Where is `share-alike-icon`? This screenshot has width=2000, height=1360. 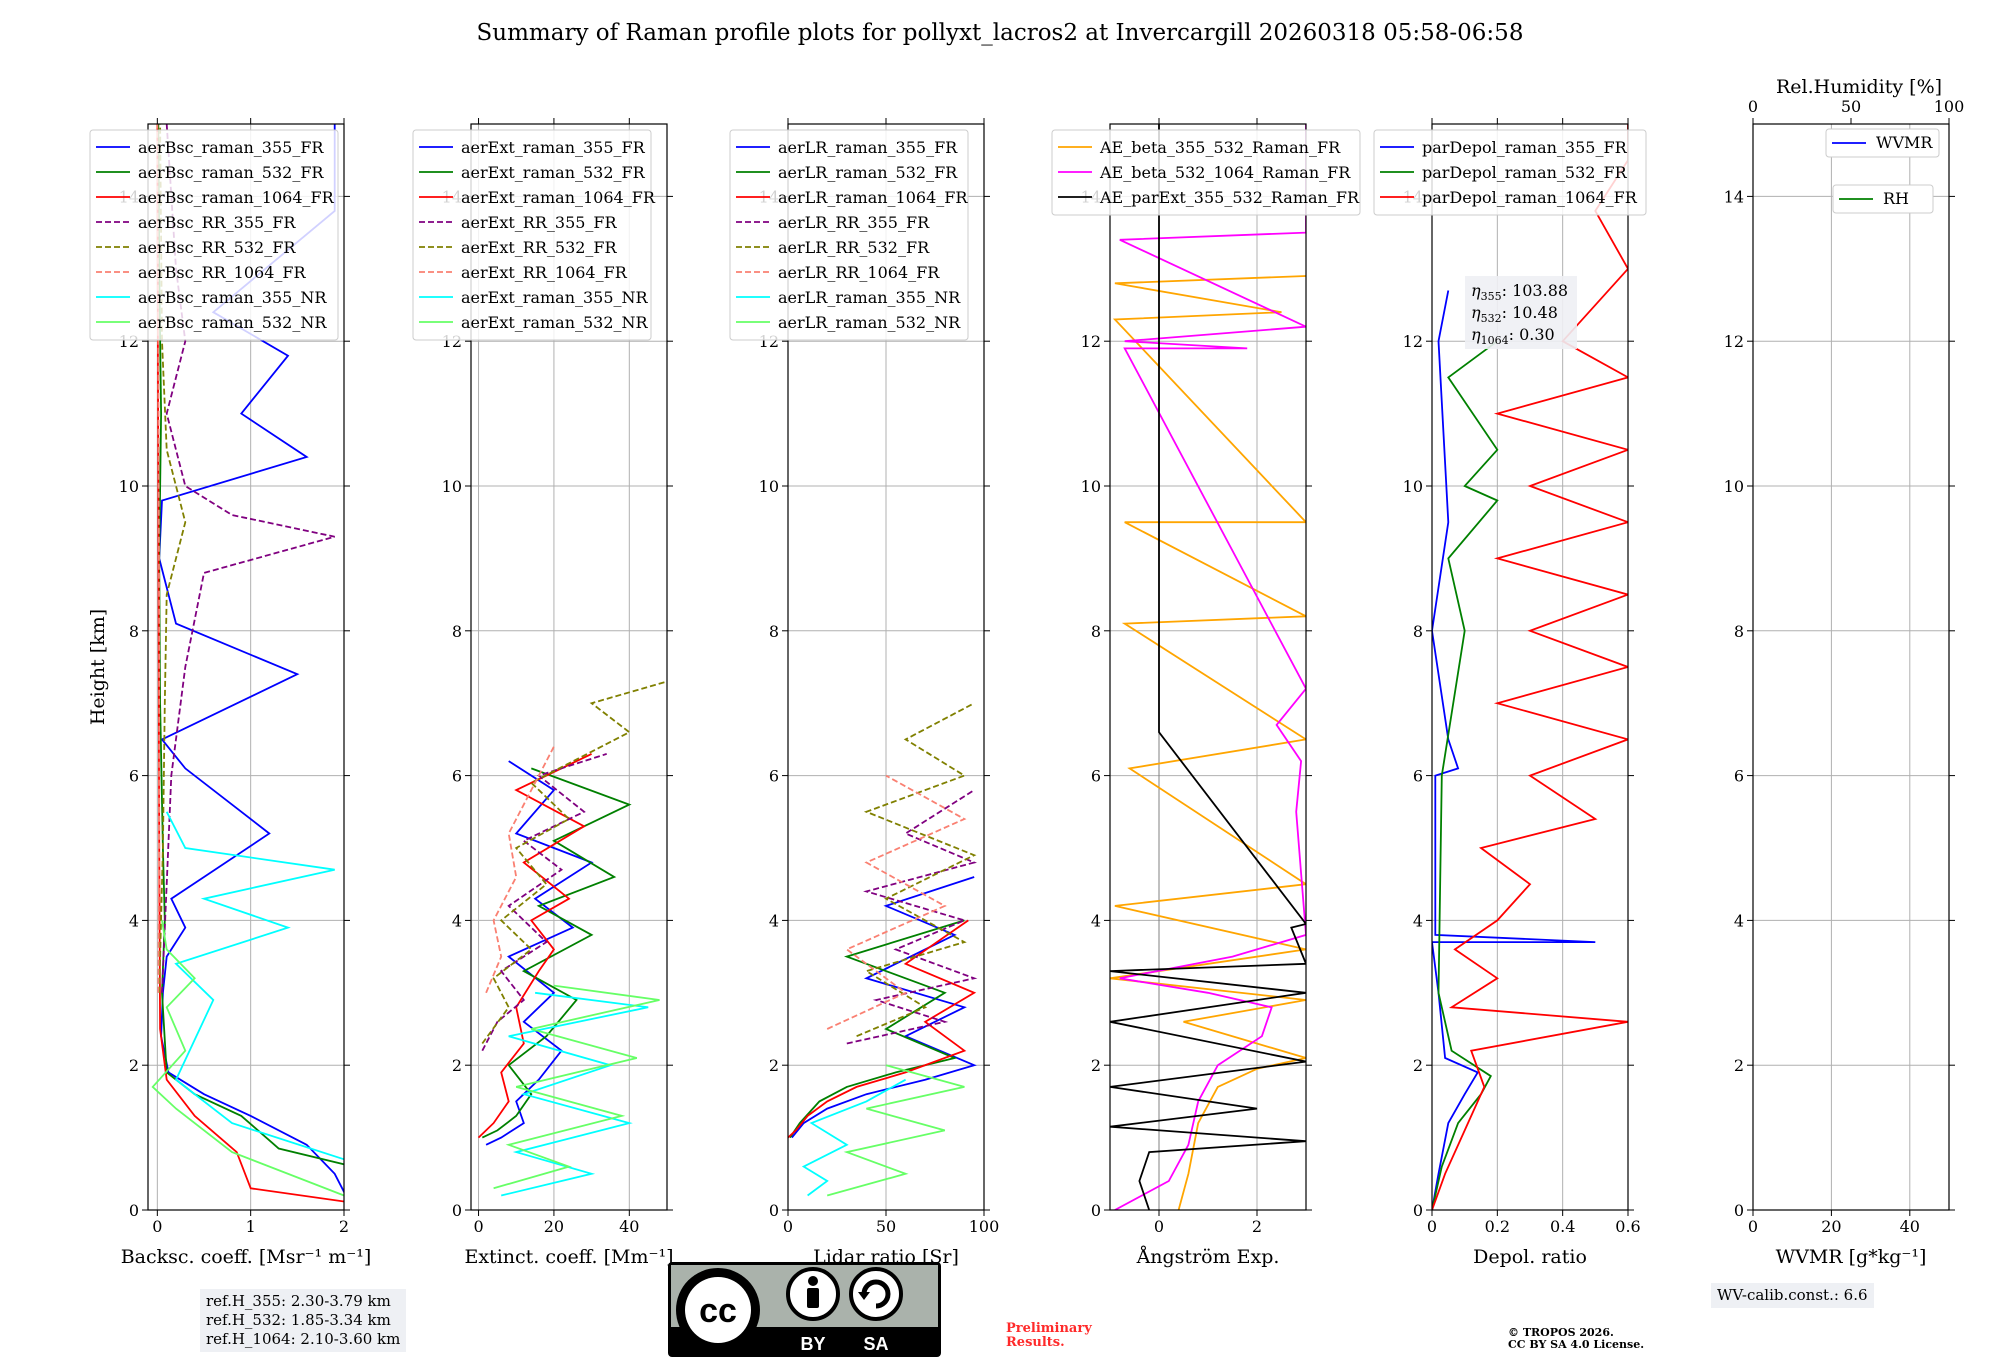 share-alike-icon is located at coordinates (876, 1294).